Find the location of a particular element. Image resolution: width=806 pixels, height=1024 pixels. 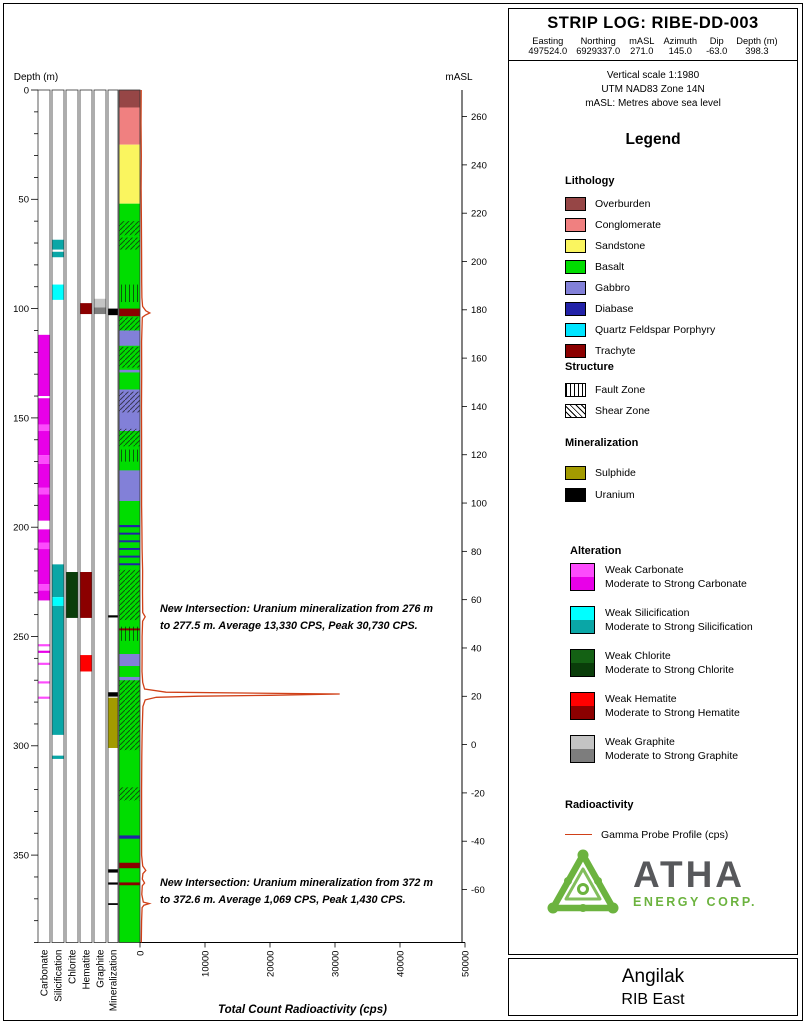

alteration-section-title: Alteration is located at coordinates (596, 551).